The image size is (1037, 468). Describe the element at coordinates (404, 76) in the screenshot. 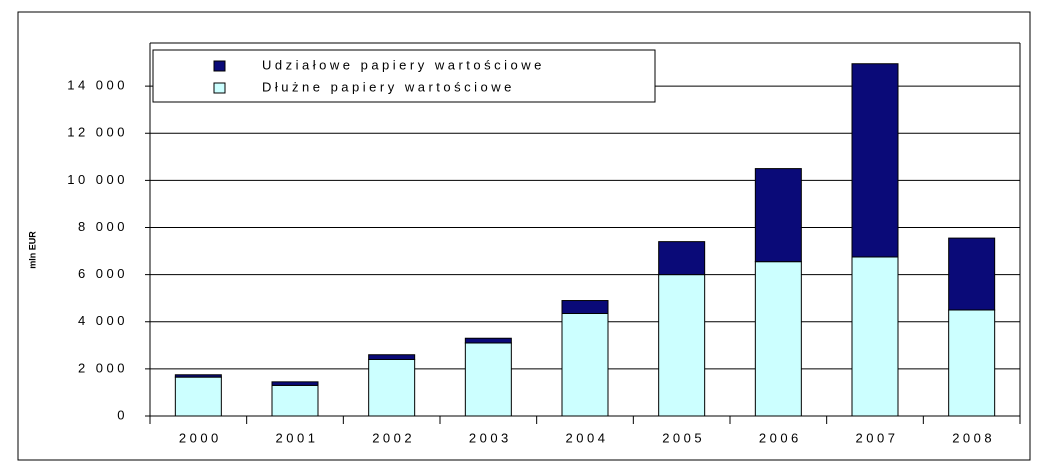

I see `legend-box` at that location.